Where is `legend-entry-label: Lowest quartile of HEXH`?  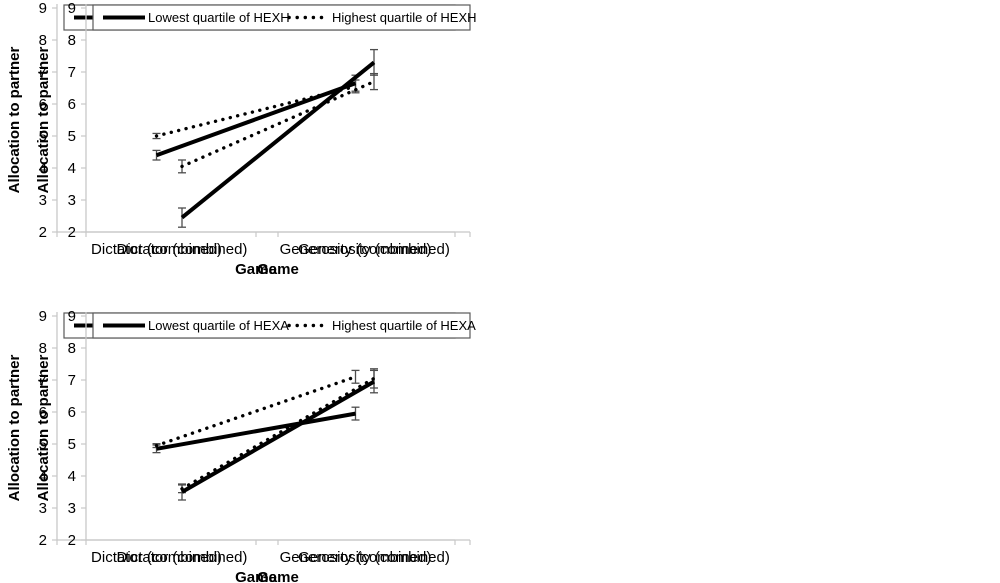 legend-entry-label: Lowest quartile of HEXH is located at coordinates (219, 17).